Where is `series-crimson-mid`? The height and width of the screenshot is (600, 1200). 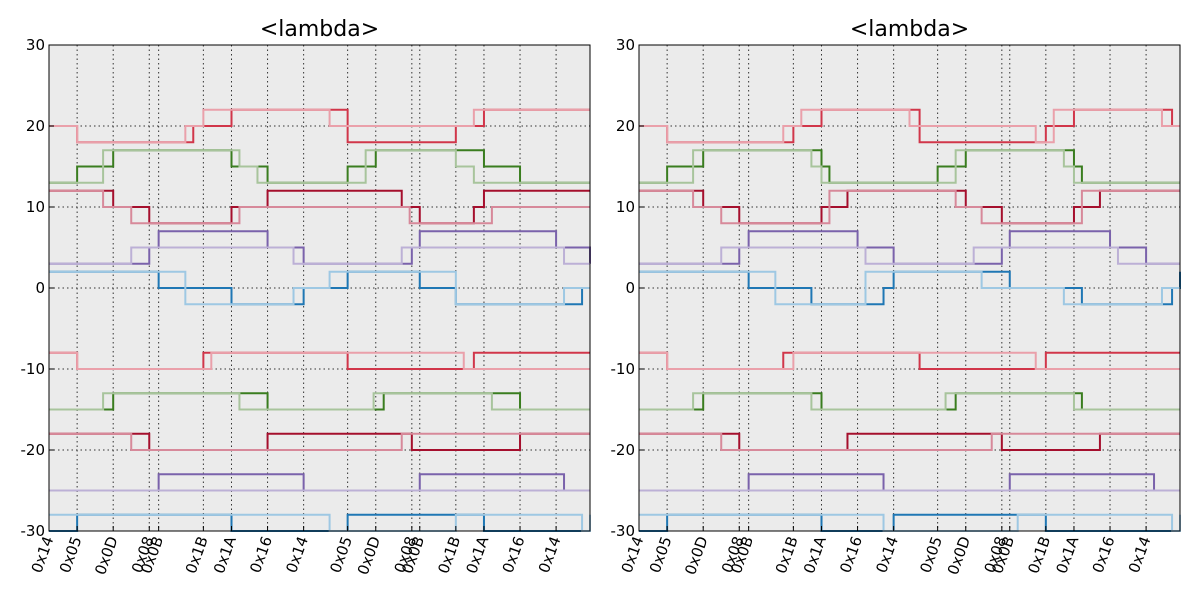
series-crimson-mid is located at coordinates (319, 207).